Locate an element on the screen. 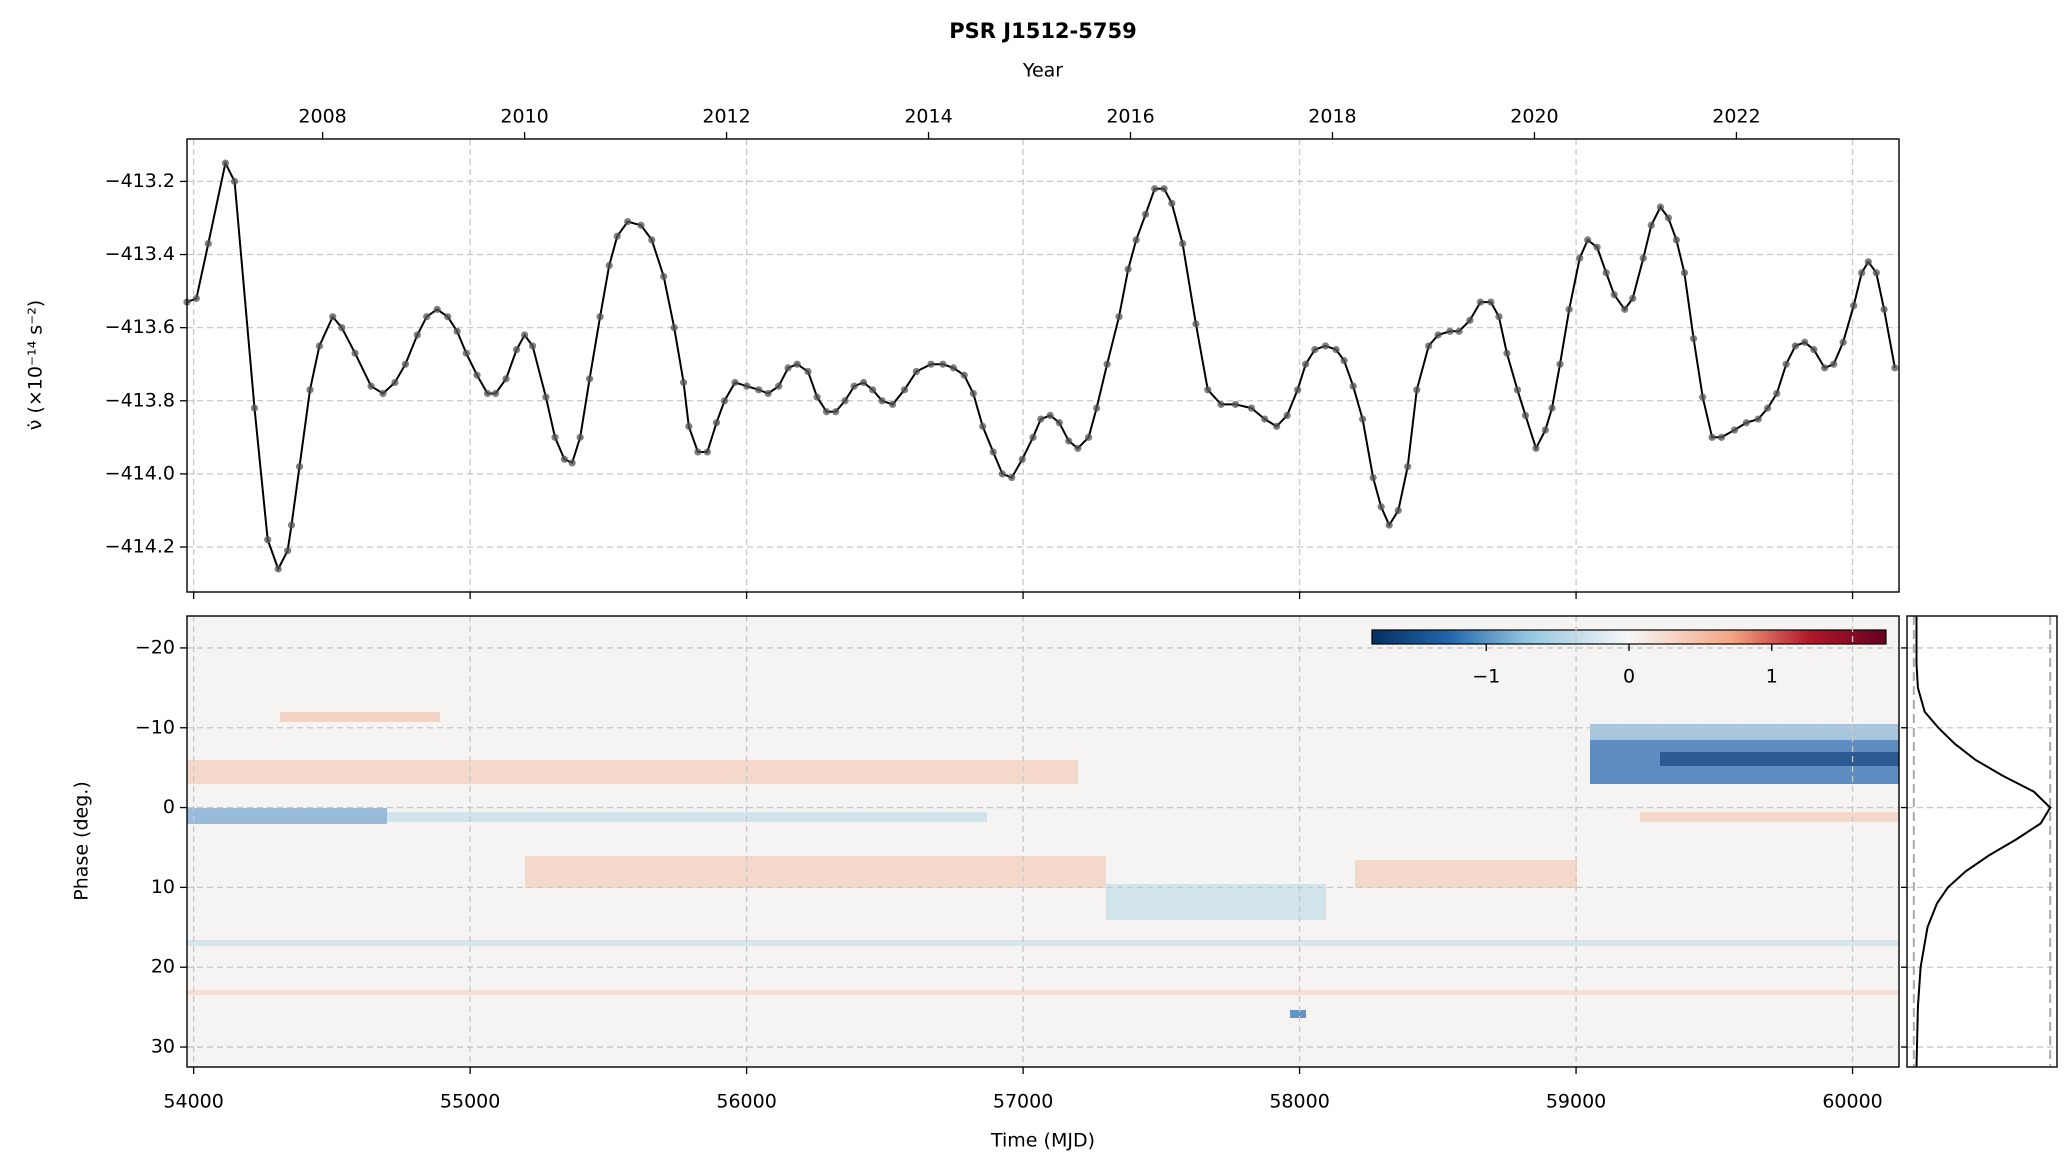 This screenshot has width=2066, height=1170. y-tick-label: 0 is located at coordinates (169, 807).